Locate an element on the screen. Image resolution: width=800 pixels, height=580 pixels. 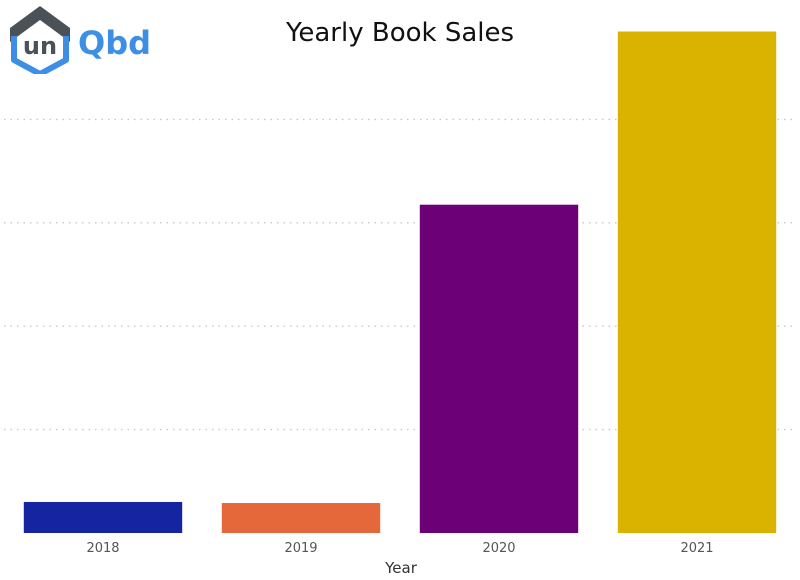
bar-2019 is located at coordinates (301, 518).